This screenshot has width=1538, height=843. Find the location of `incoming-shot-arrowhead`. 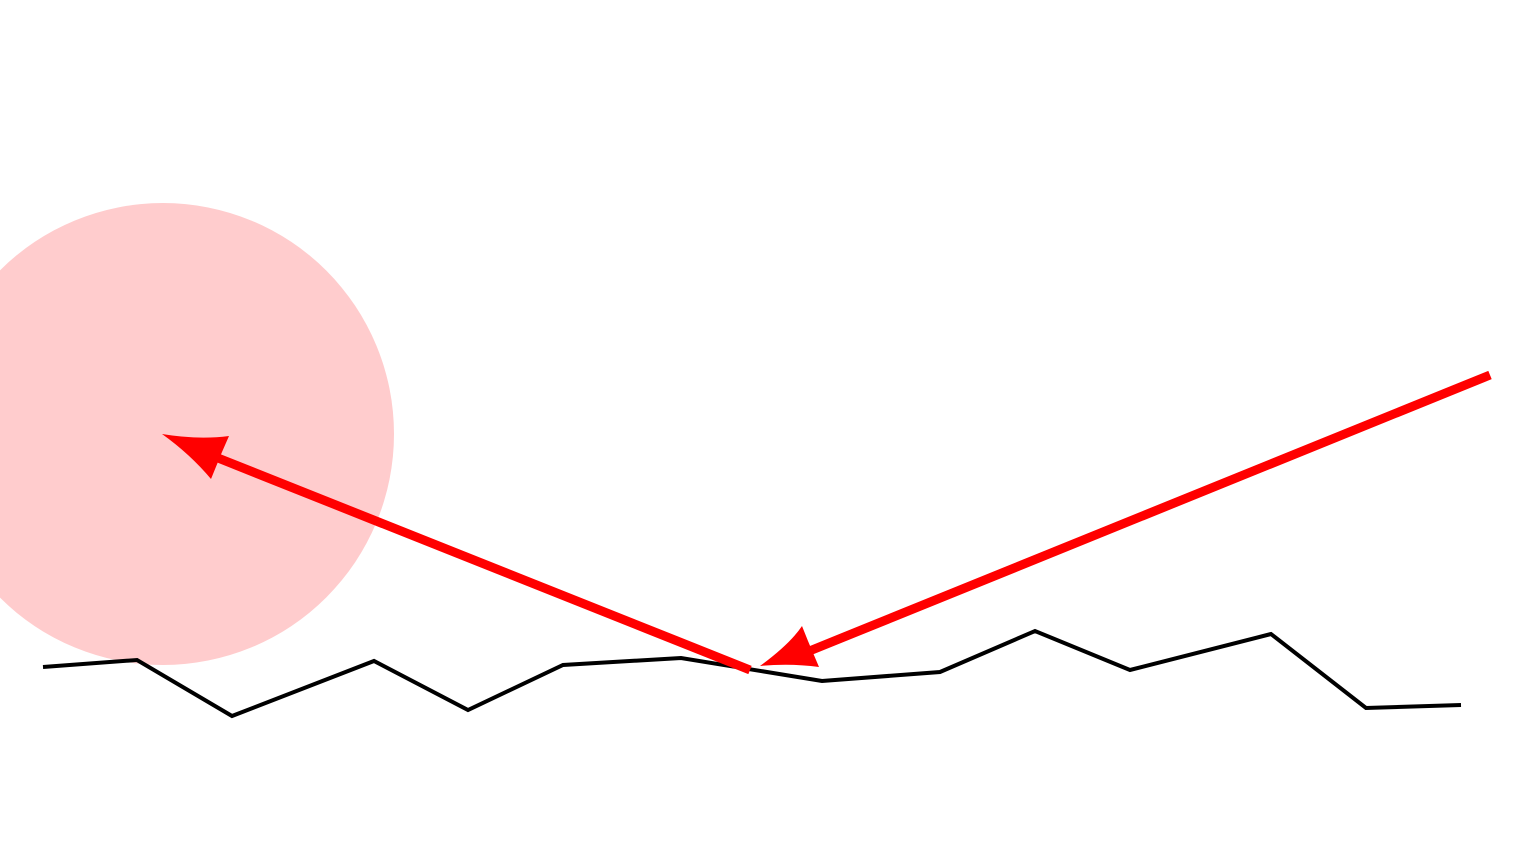

incoming-shot-arrowhead is located at coordinates (789, 646).